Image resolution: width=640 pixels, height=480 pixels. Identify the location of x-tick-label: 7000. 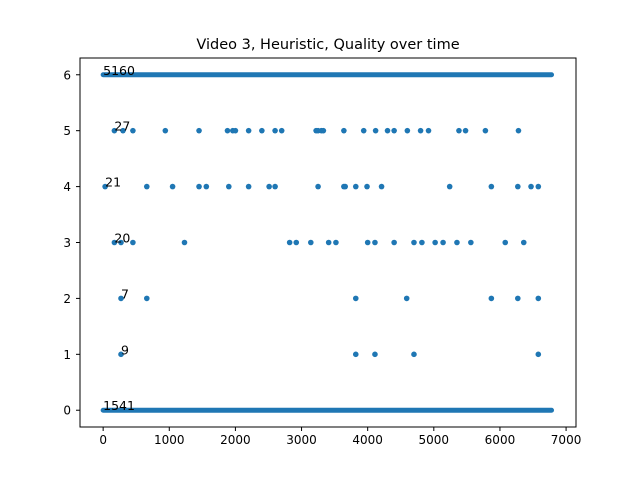
(566, 440).